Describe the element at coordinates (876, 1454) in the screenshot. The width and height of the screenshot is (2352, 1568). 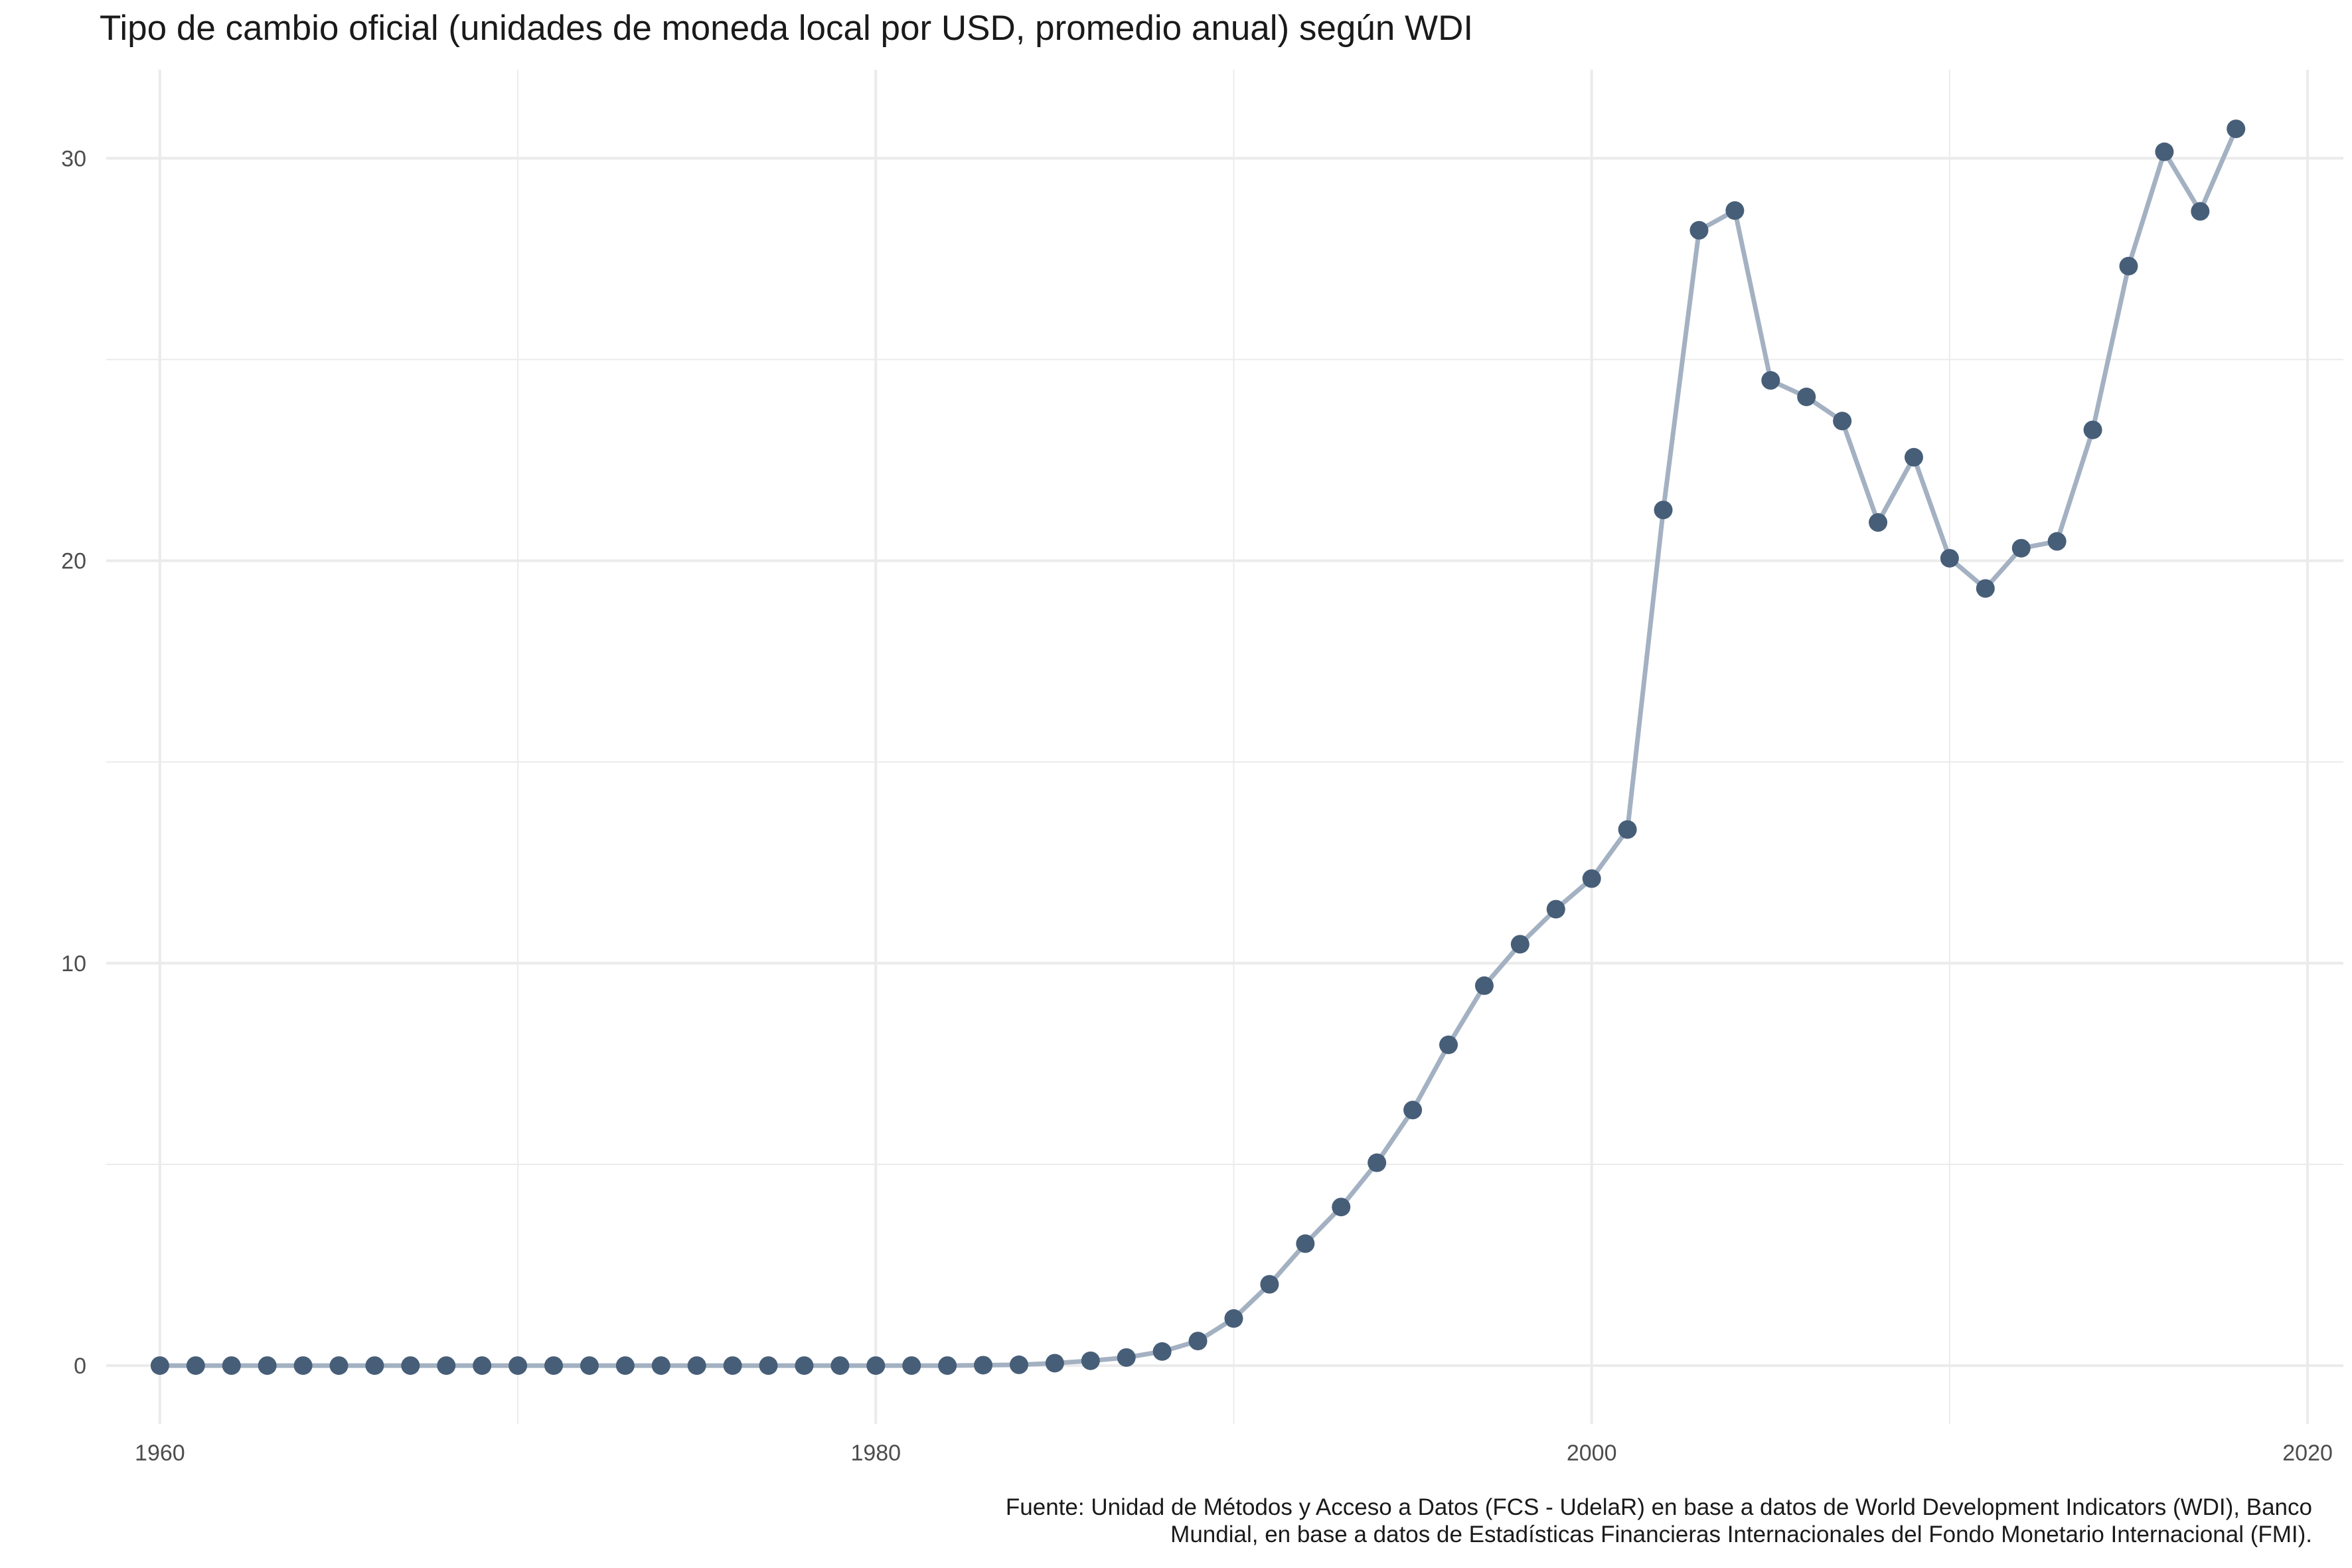
I see `x-tick-label: 1980` at that location.